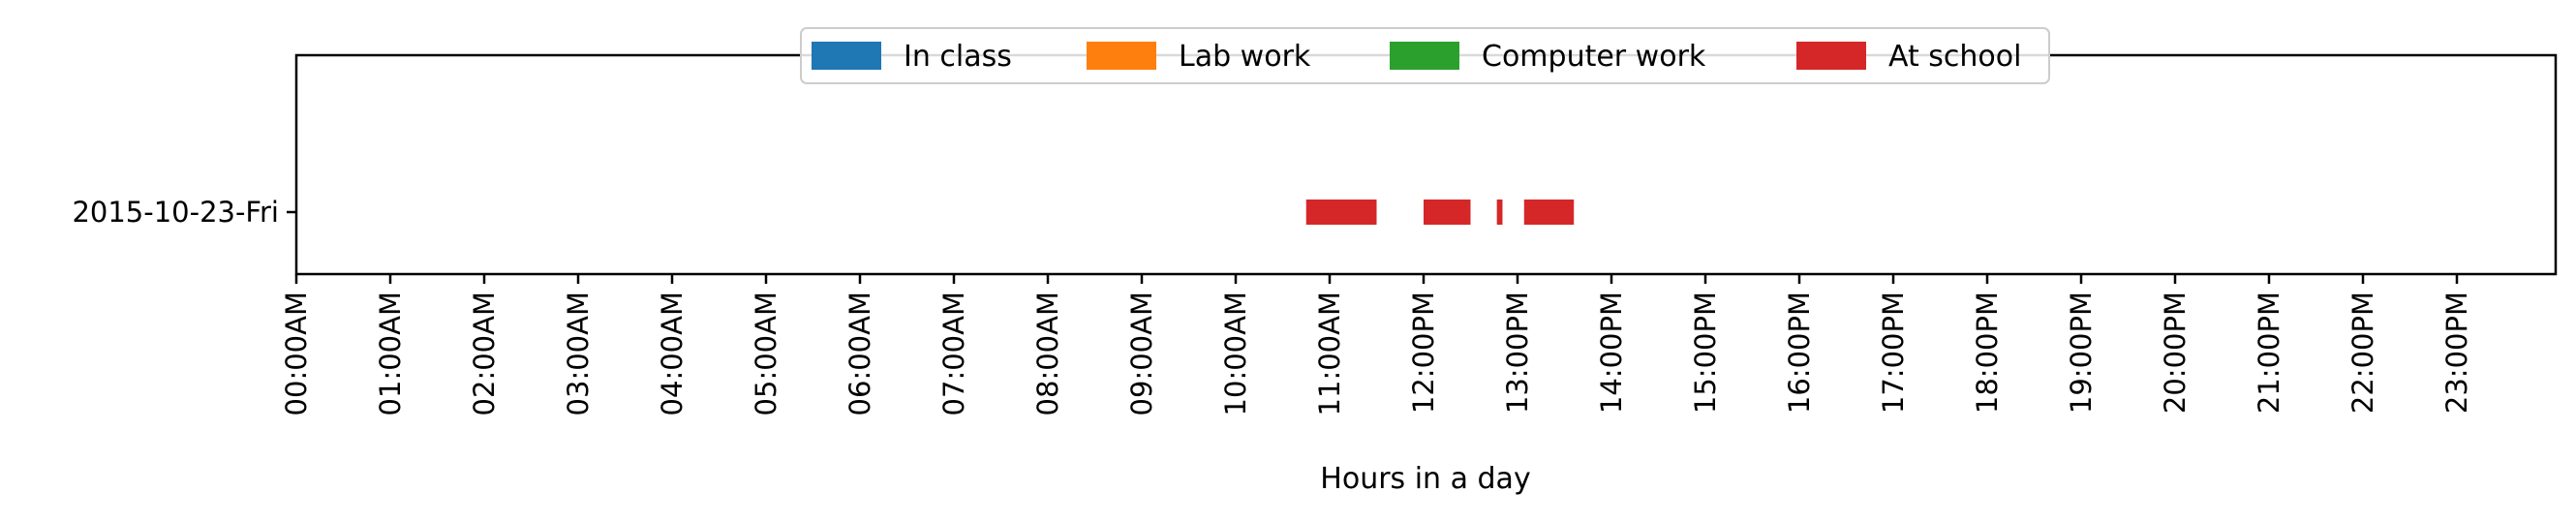 The width and height of the screenshot is (2576, 523). Describe the element at coordinates (1235, 353) in the screenshot. I see `x-tick-label: 10:00AM` at that location.